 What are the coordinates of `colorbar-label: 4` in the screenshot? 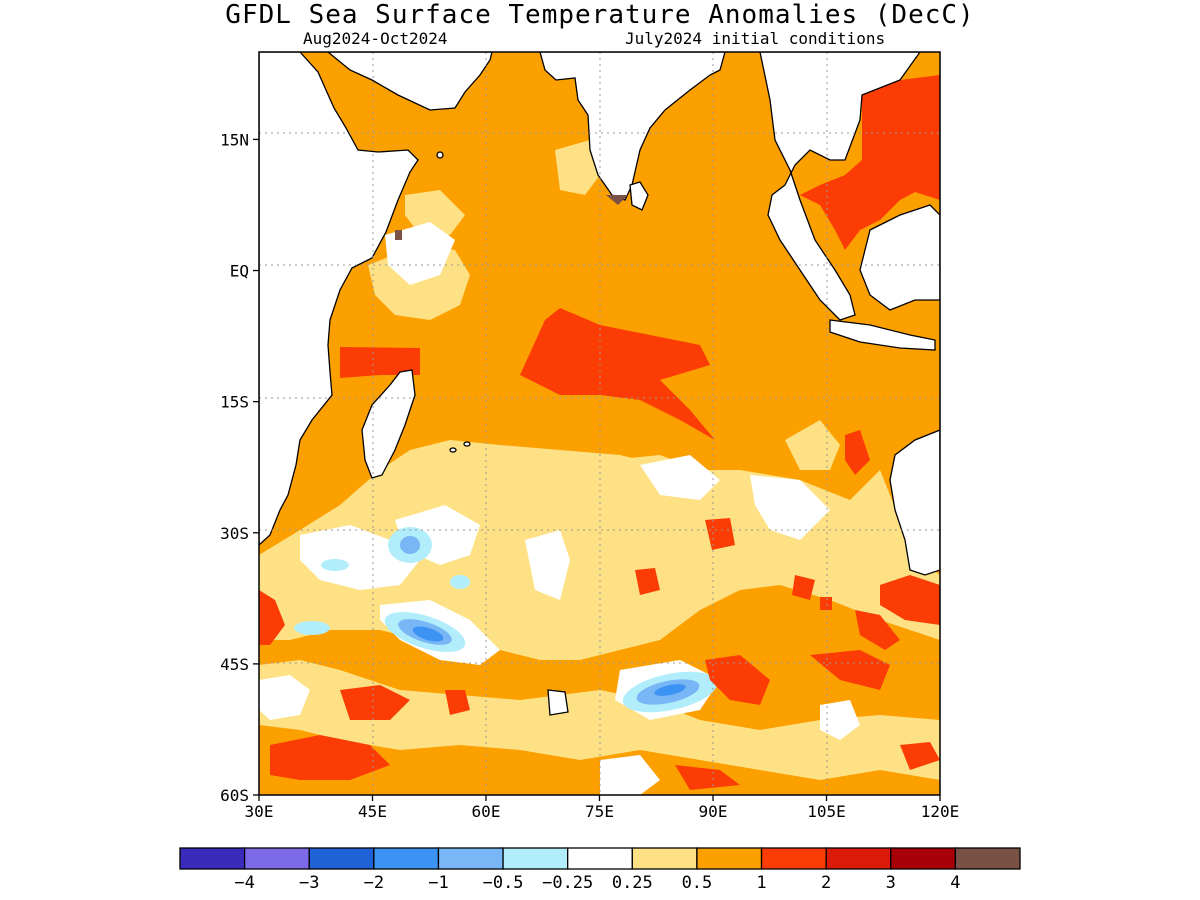 It's located at (955, 883).